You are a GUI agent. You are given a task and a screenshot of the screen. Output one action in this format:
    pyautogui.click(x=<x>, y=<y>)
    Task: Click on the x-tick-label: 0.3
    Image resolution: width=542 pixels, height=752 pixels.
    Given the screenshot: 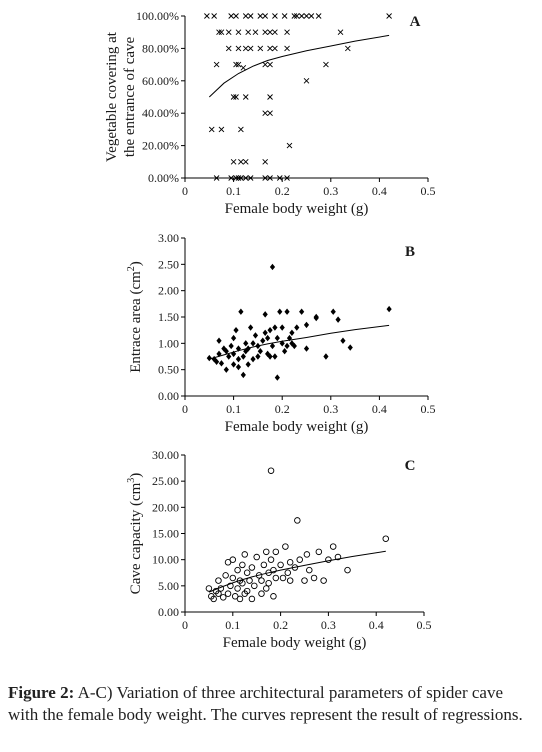 What is the action you would take?
    pyautogui.click(x=330, y=409)
    